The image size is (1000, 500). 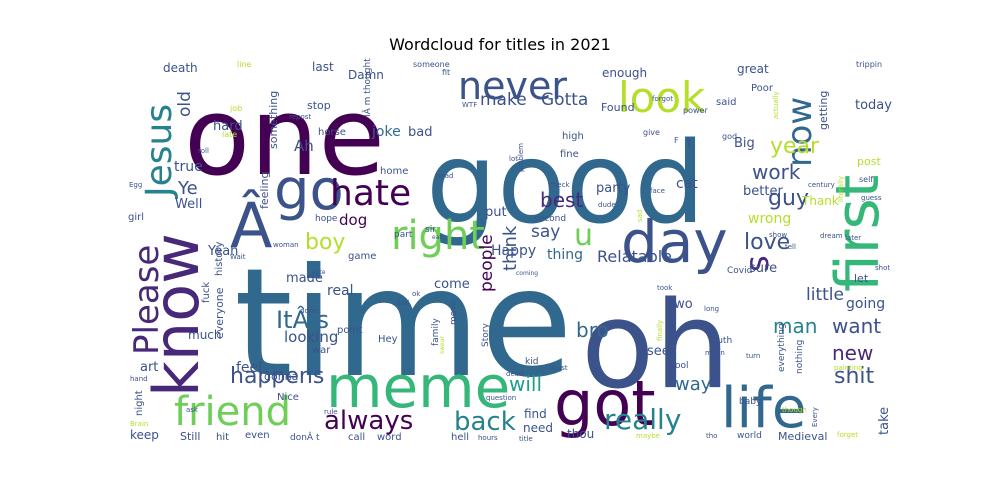 What do you see at coordinates (469, 105) in the screenshot?
I see `word-wtf: WTF` at bounding box center [469, 105].